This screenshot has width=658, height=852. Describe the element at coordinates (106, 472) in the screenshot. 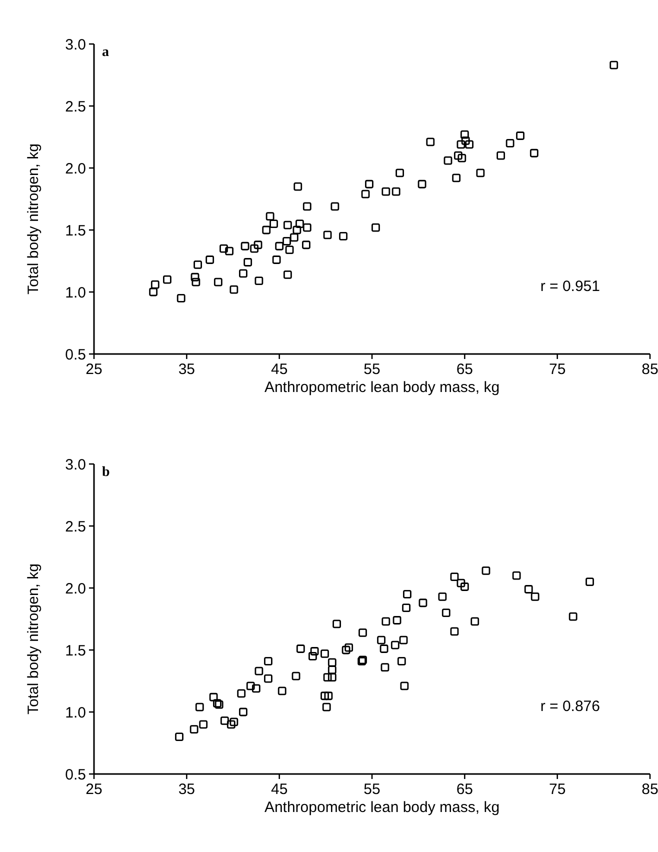

I see `chart-title: b` at that location.